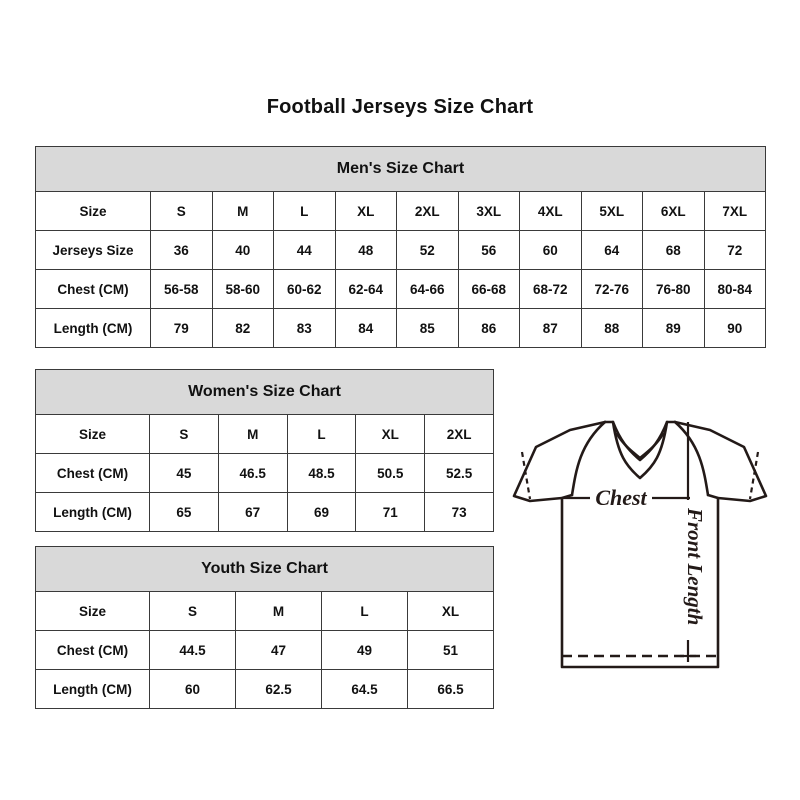 This screenshot has height=800, width=800. I want to click on table-cell: 52.5, so click(459, 473).